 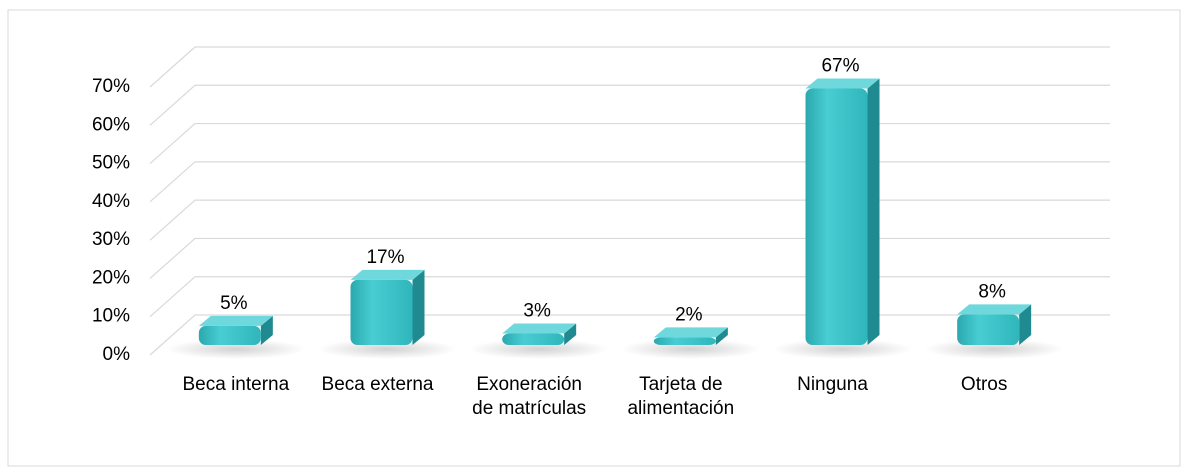 I want to click on data-label: 67%, so click(x=840, y=66).